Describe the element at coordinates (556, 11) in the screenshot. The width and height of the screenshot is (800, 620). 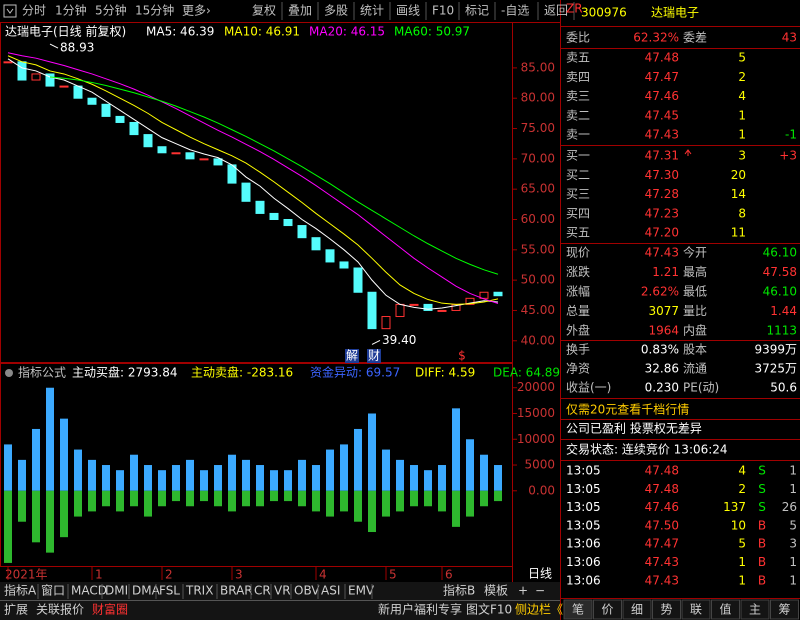
I see `toolbar-item: 返回` at that location.